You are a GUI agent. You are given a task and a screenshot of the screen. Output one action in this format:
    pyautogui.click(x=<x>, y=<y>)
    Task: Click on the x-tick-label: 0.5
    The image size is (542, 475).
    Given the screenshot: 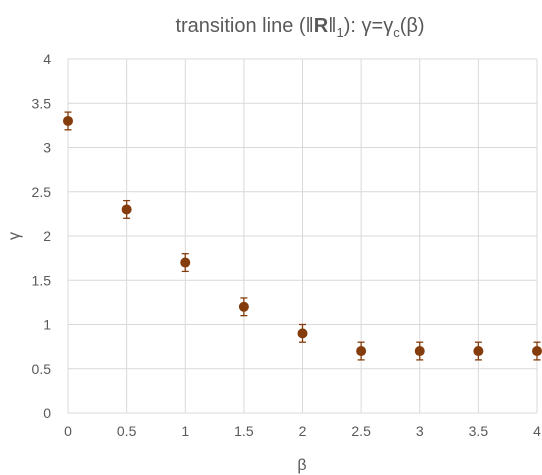 What is the action you would take?
    pyautogui.click(x=127, y=431)
    